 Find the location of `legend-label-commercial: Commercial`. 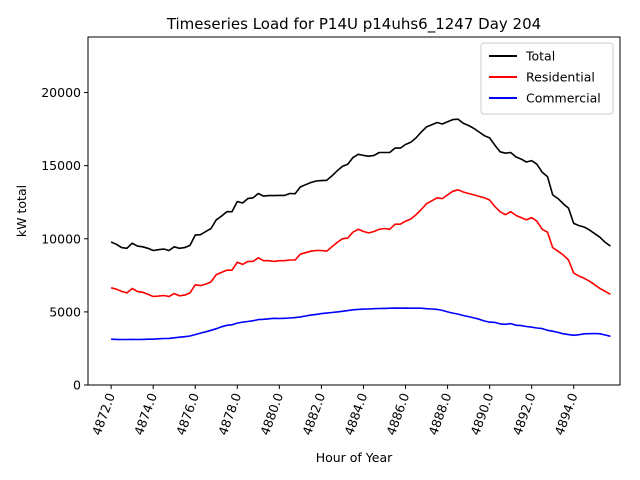

legend-label-commercial: Commercial is located at coordinates (563, 98).